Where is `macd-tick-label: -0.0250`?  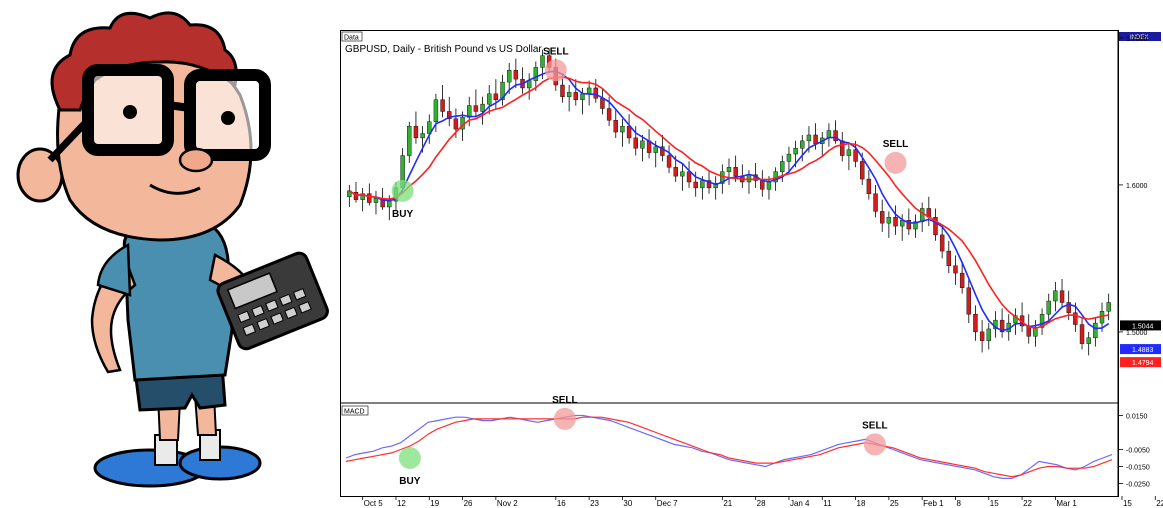
macd-tick-label: -0.0250 is located at coordinates (1138, 485).